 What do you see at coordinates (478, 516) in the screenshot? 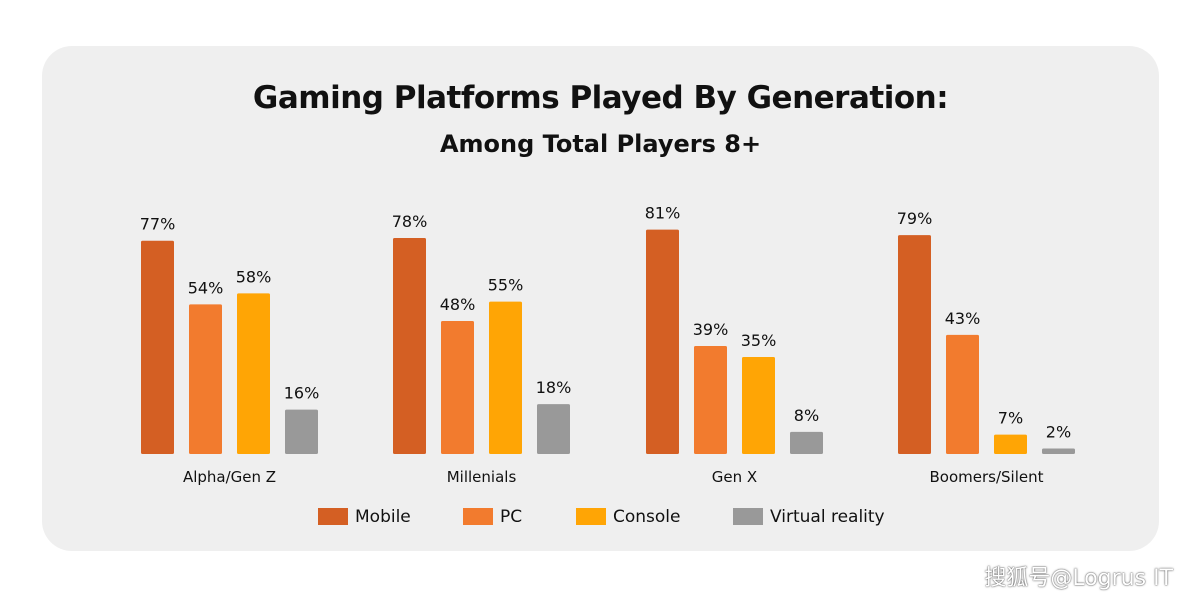
I see `legend-swatch-pc` at bounding box center [478, 516].